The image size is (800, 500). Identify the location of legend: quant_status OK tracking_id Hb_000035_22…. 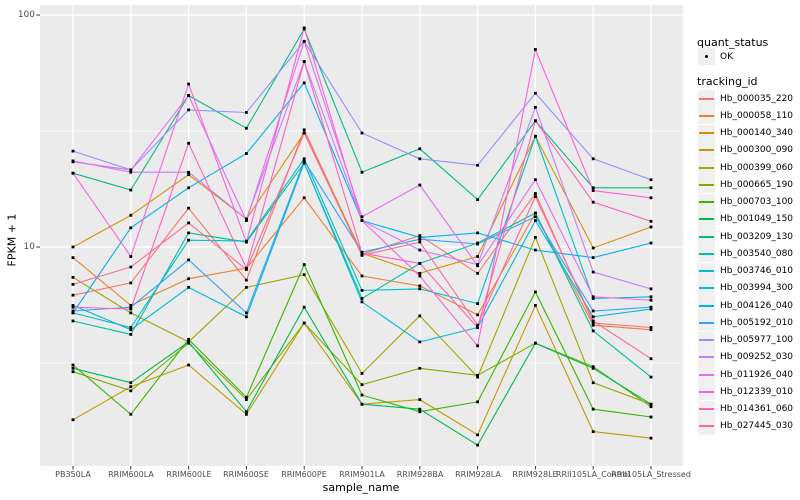
(745, 250).